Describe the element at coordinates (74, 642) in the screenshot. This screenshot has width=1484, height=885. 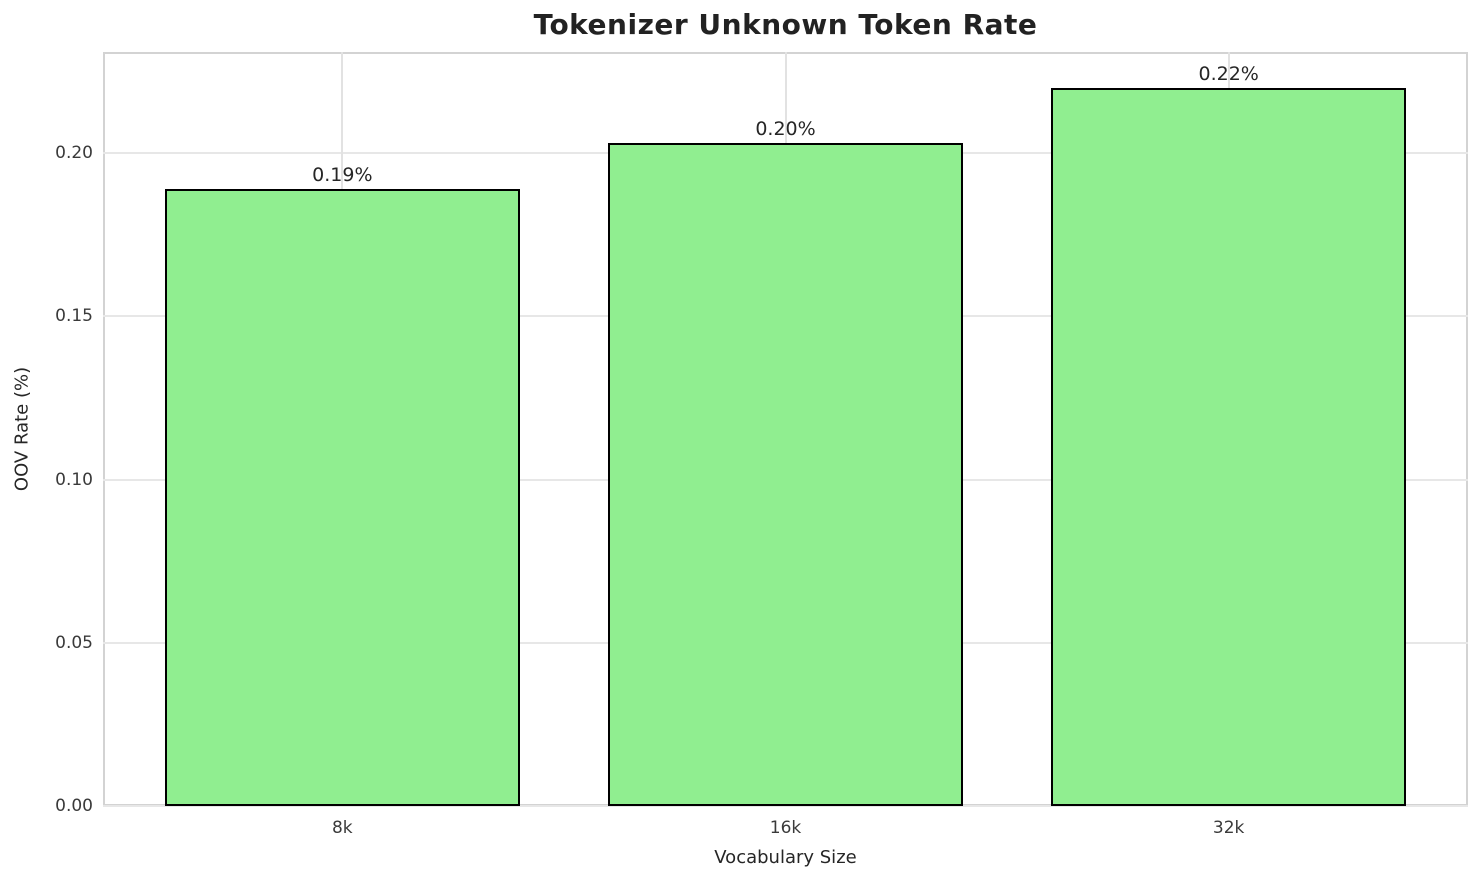
I see `y-tick-label: 0.05` at that location.